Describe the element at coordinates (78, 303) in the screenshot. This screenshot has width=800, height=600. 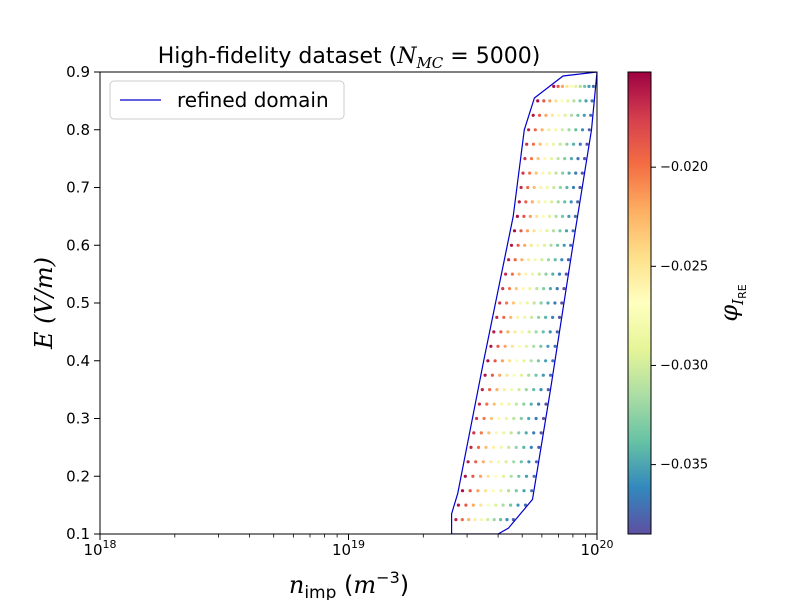
I see `y-tick-label: 0.5` at that location.